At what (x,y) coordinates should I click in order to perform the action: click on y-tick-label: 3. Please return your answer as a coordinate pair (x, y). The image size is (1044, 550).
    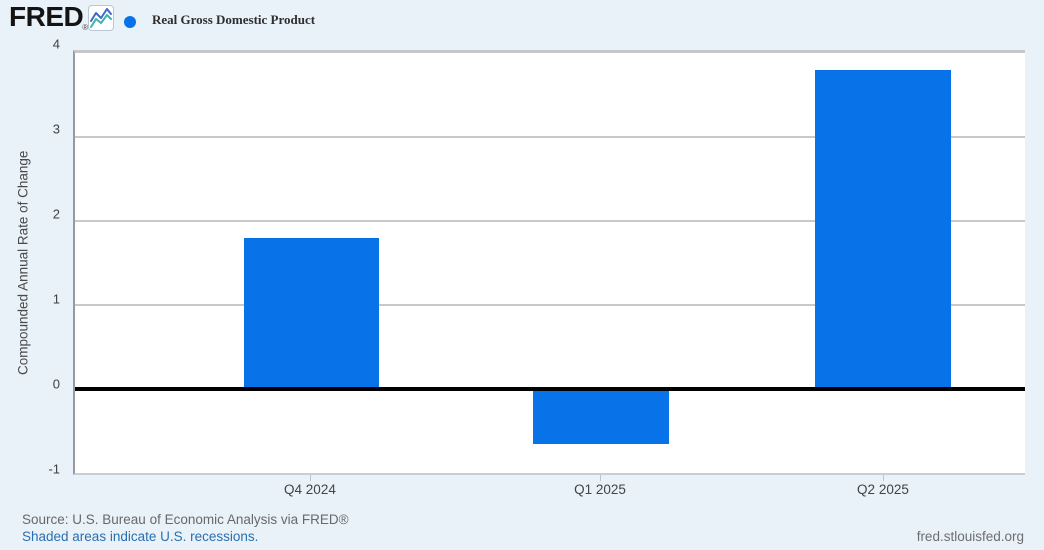
    Looking at the image, I should click on (56, 129).